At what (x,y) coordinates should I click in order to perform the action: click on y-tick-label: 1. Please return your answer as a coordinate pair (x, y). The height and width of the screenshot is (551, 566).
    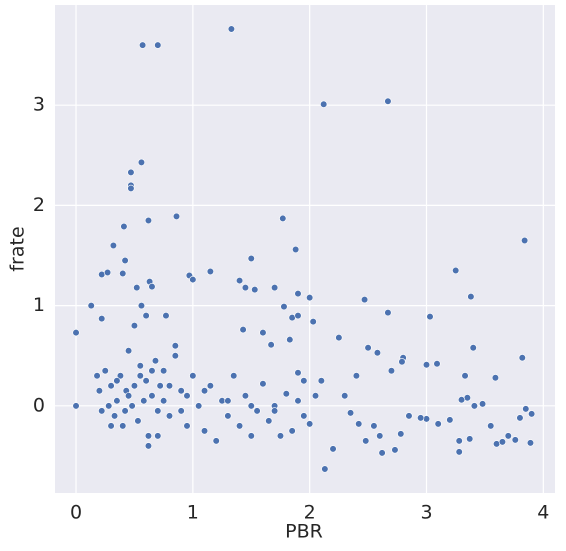
    Looking at the image, I should click on (39, 305).